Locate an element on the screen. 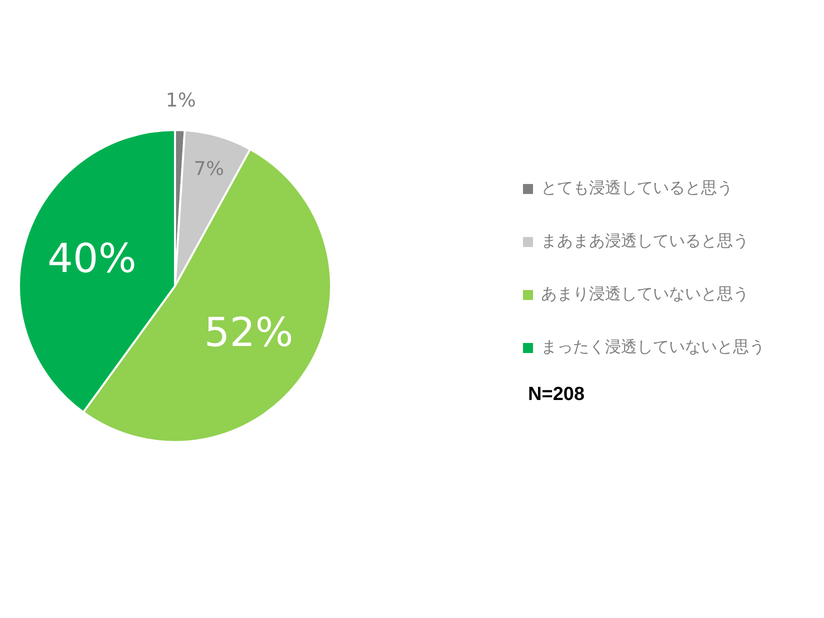  data-label: 7% is located at coordinates (209, 169).